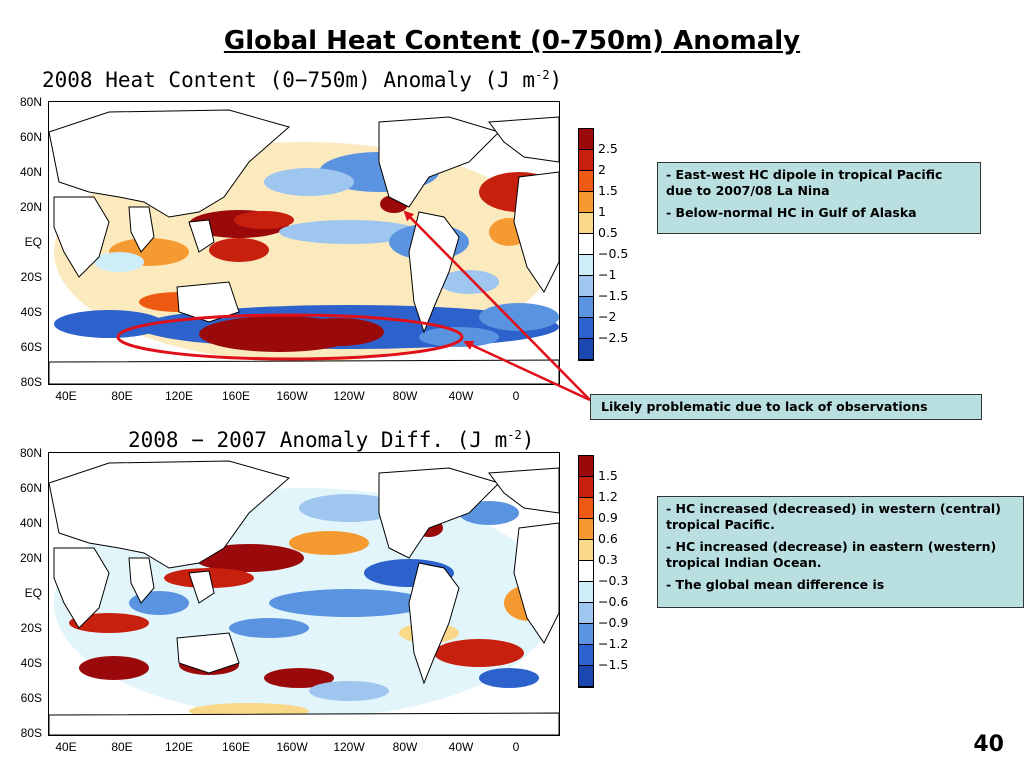 This screenshot has height=768, width=1024. What do you see at coordinates (31, 277) in the screenshot?
I see `top-lat-tick: 20S` at bounding box center [31, 277].